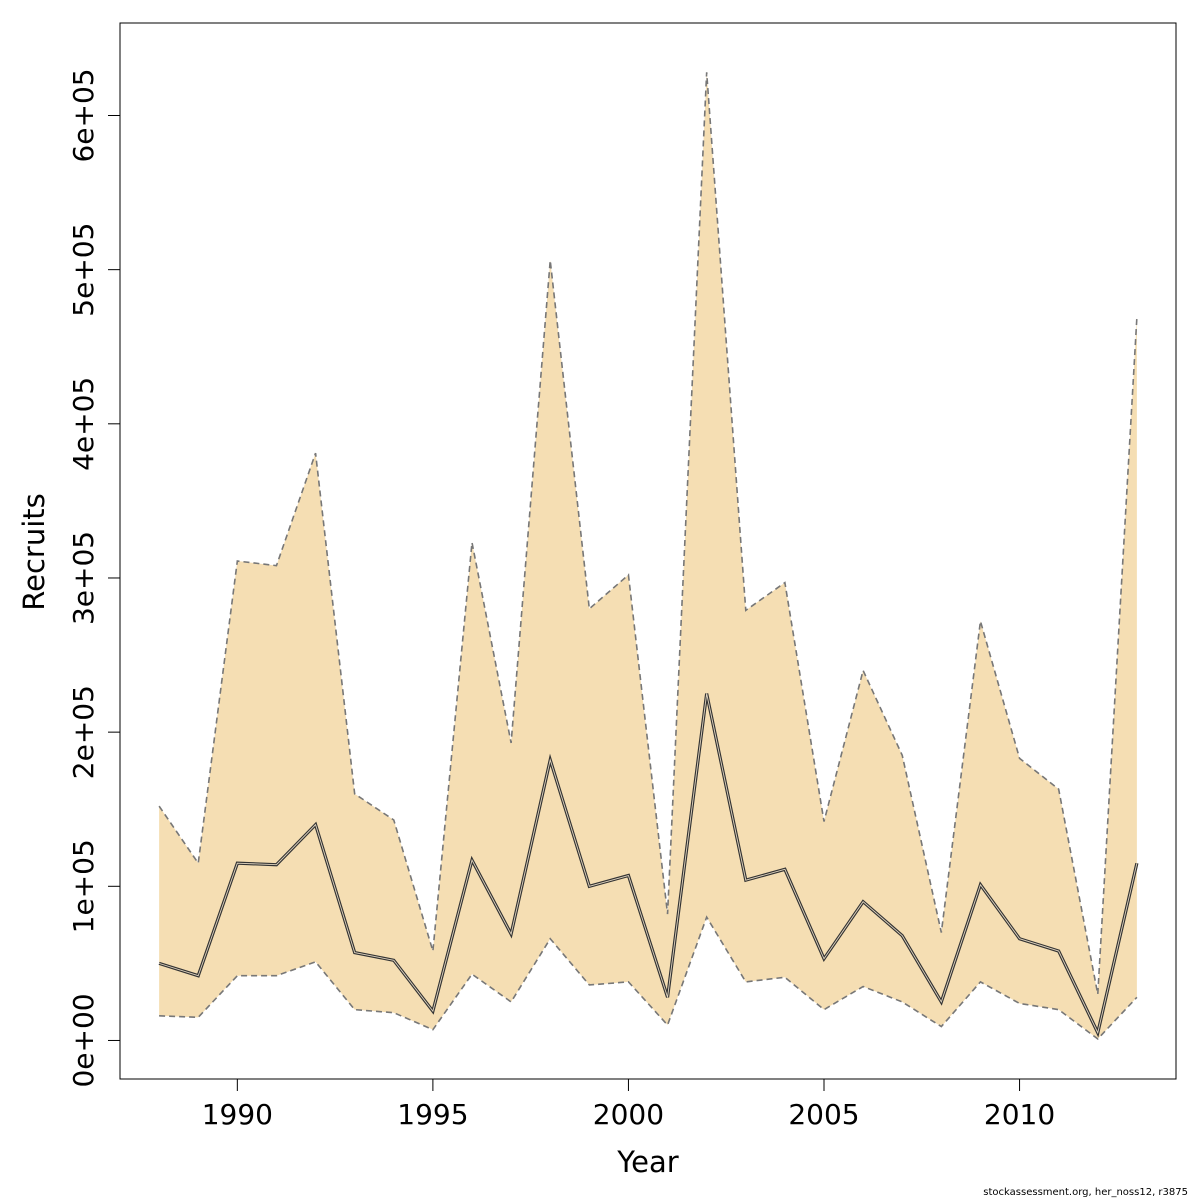  What do you see at coordinates (648, 977) in the screenshot?
I see `lower-bound-line` at bounding box center [648, 977].